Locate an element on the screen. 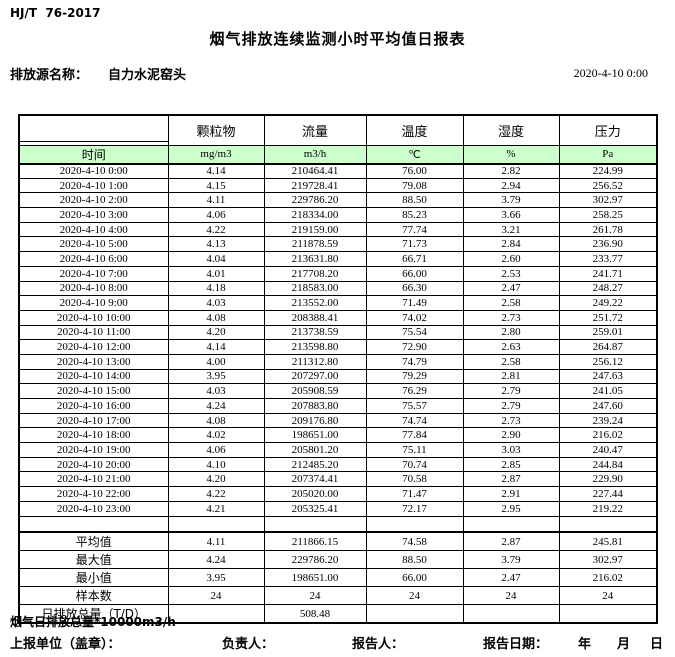 The height and width of the screenshot is (657, 675). value-cell: 79.08 is located at coordinates (414, 185).